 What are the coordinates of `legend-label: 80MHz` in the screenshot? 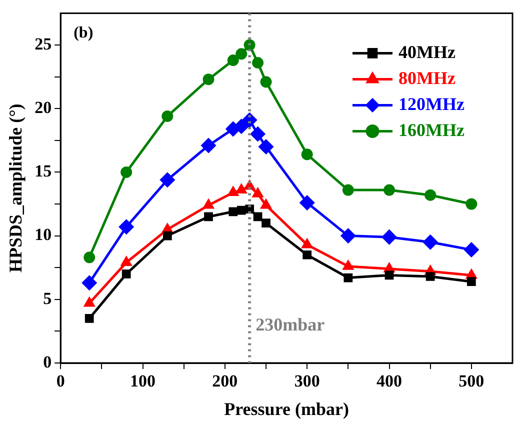 It's located at (427, 78).